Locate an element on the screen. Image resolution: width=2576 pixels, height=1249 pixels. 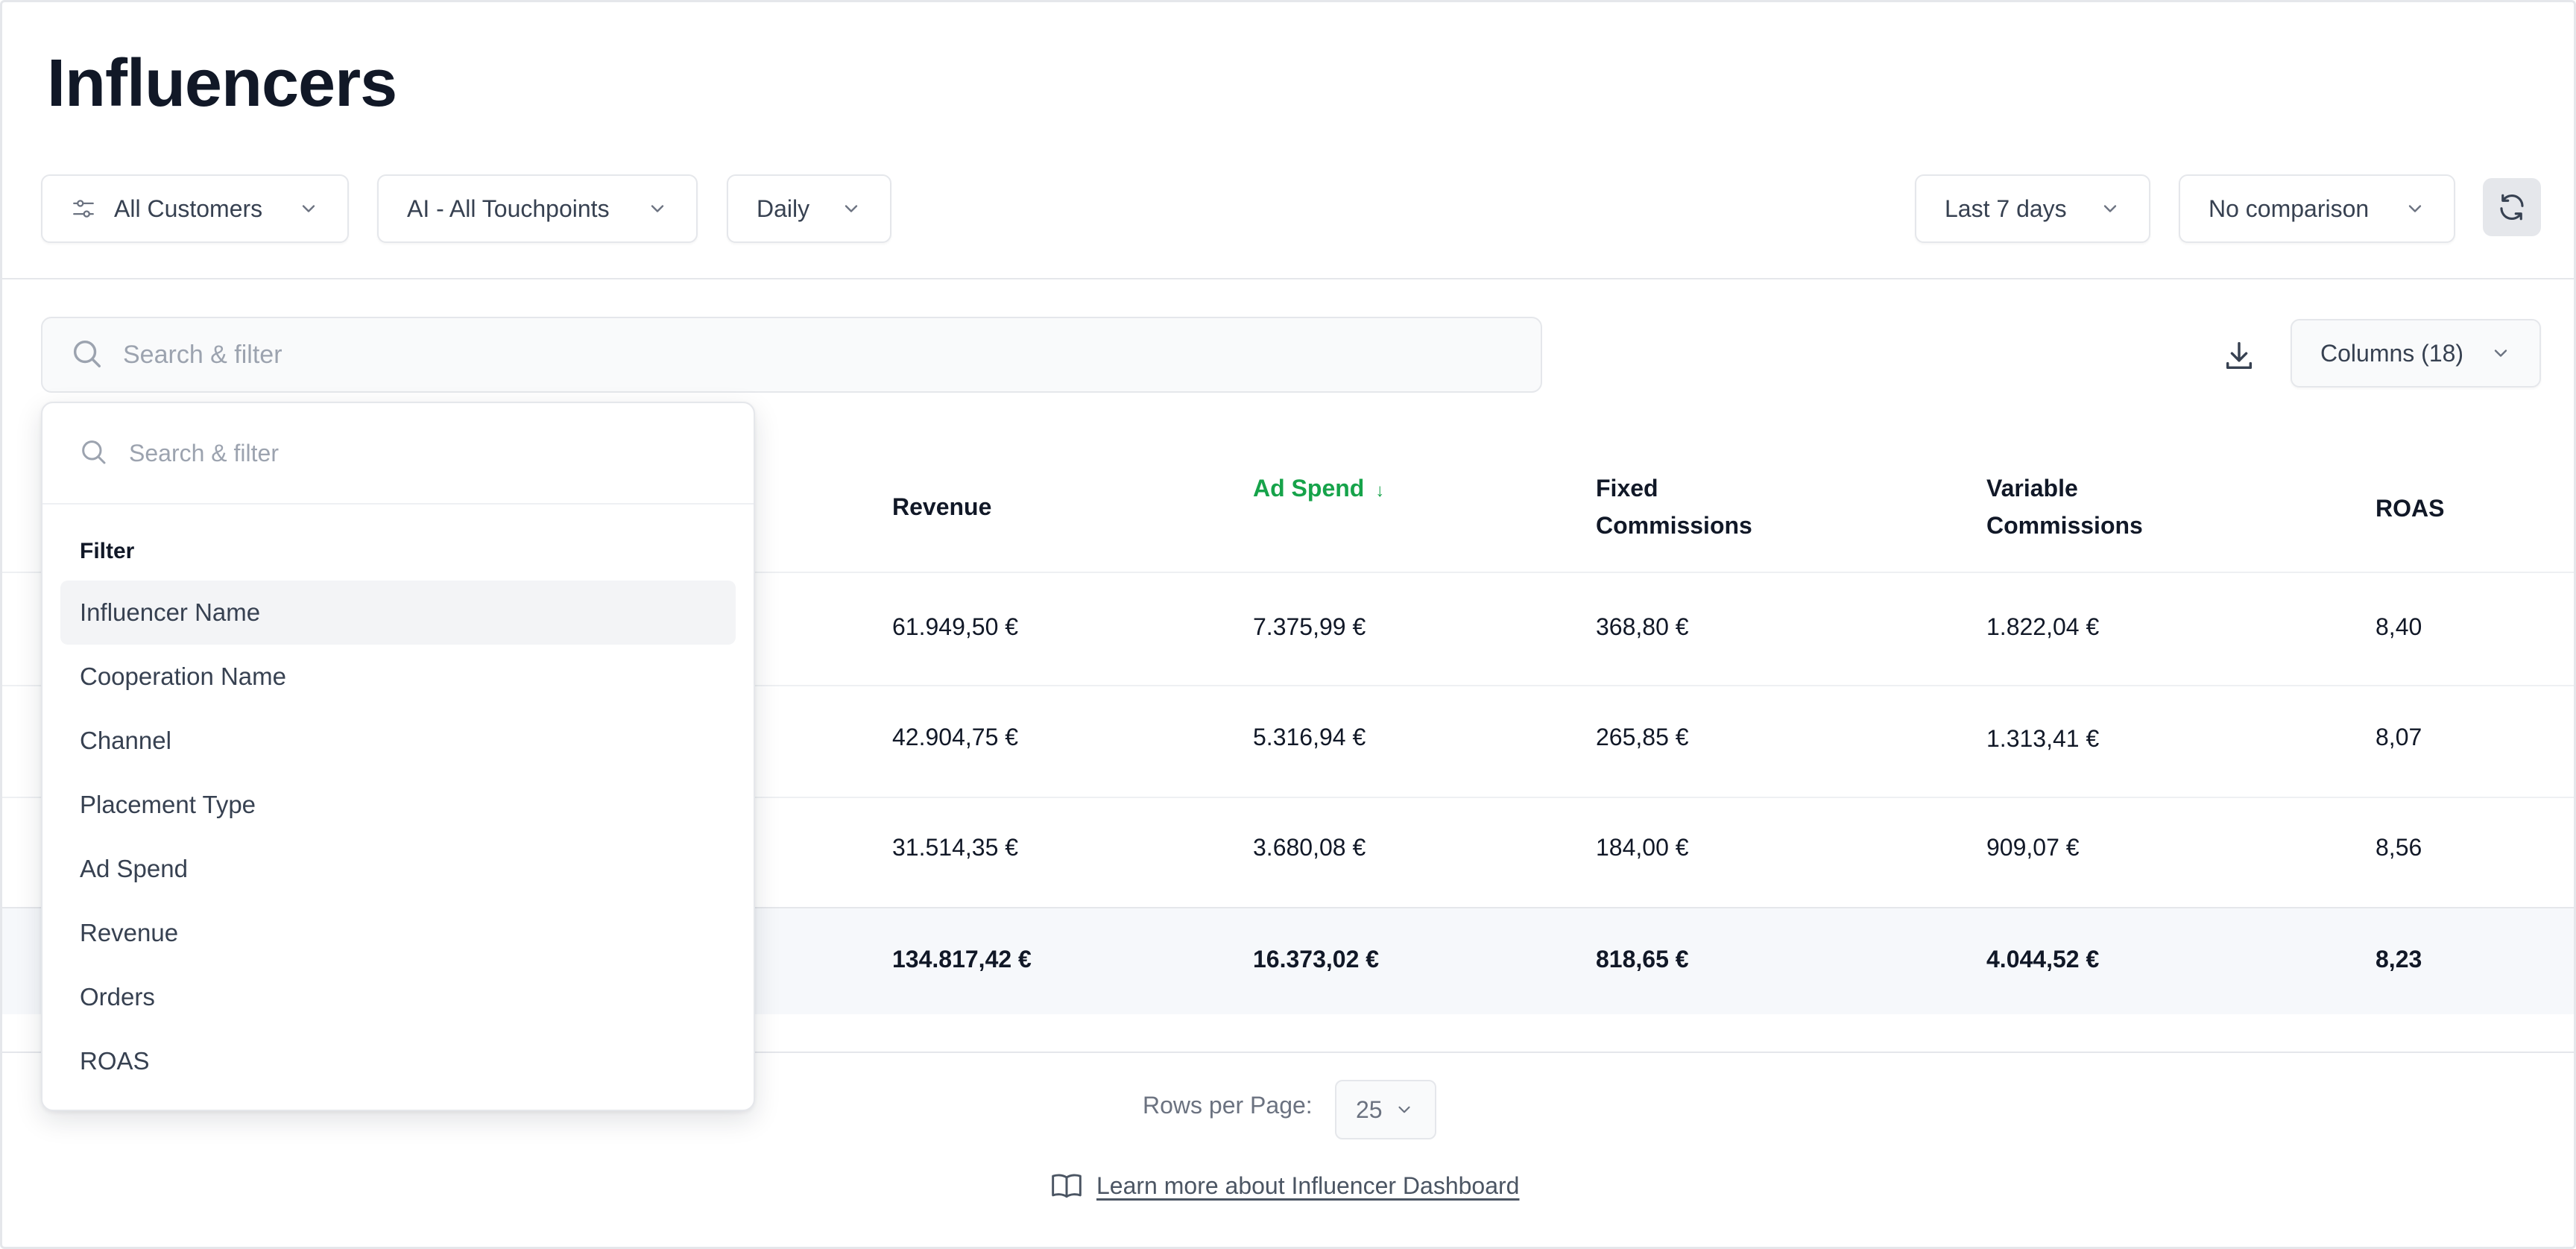
dropdown-search-input is located at coordinates (427, 453).